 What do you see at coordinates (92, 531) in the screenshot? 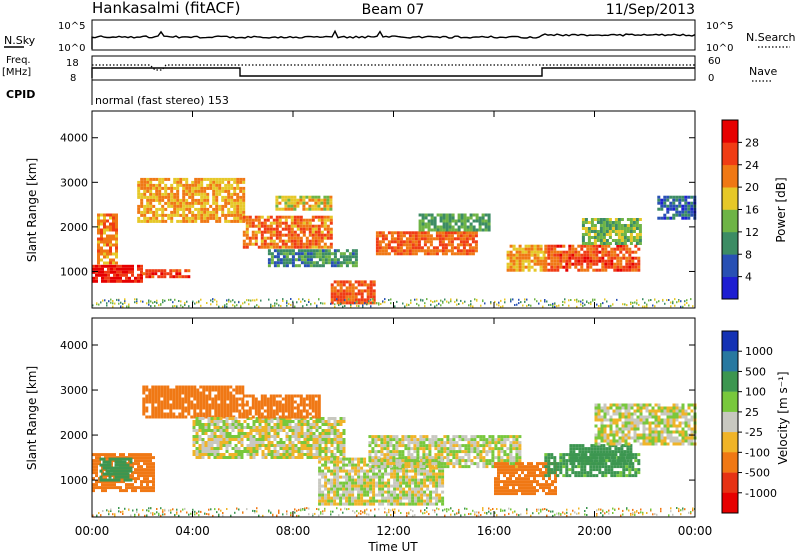
I see `xtick-label-0: 00:00` at bounding box center [92, 531].